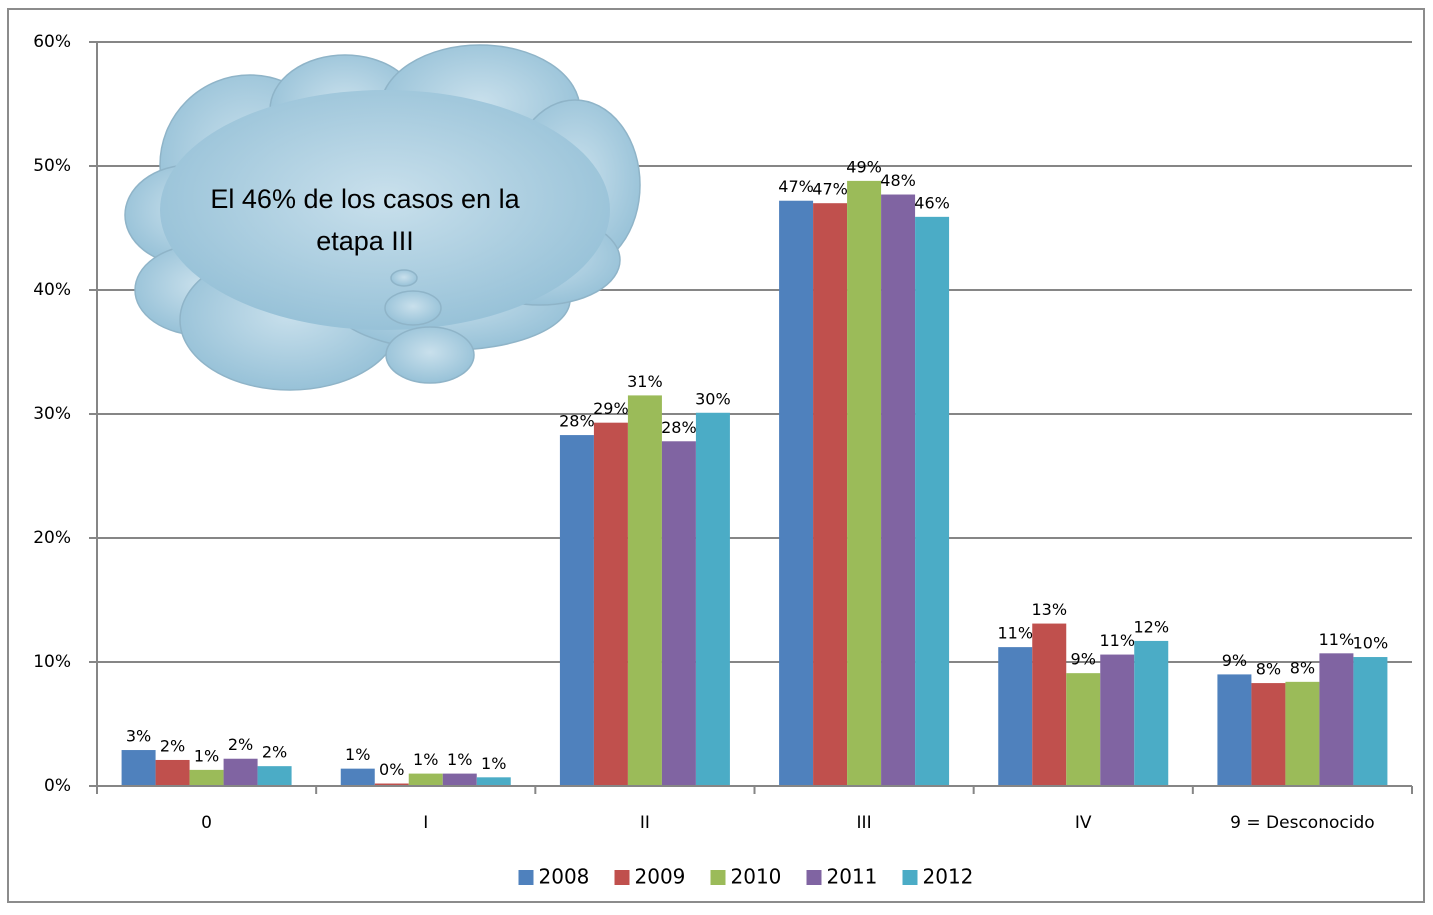  I want to click on y-tick-label: 20%, so click(52, 538).